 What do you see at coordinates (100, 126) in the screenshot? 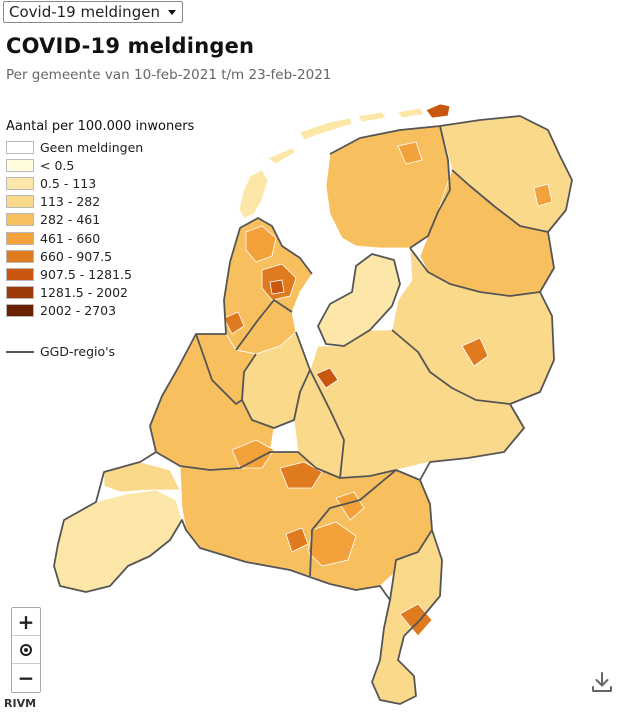
I see `legend-title: Aantal per 100.000 inwoners` at bounding box center [100, 126].